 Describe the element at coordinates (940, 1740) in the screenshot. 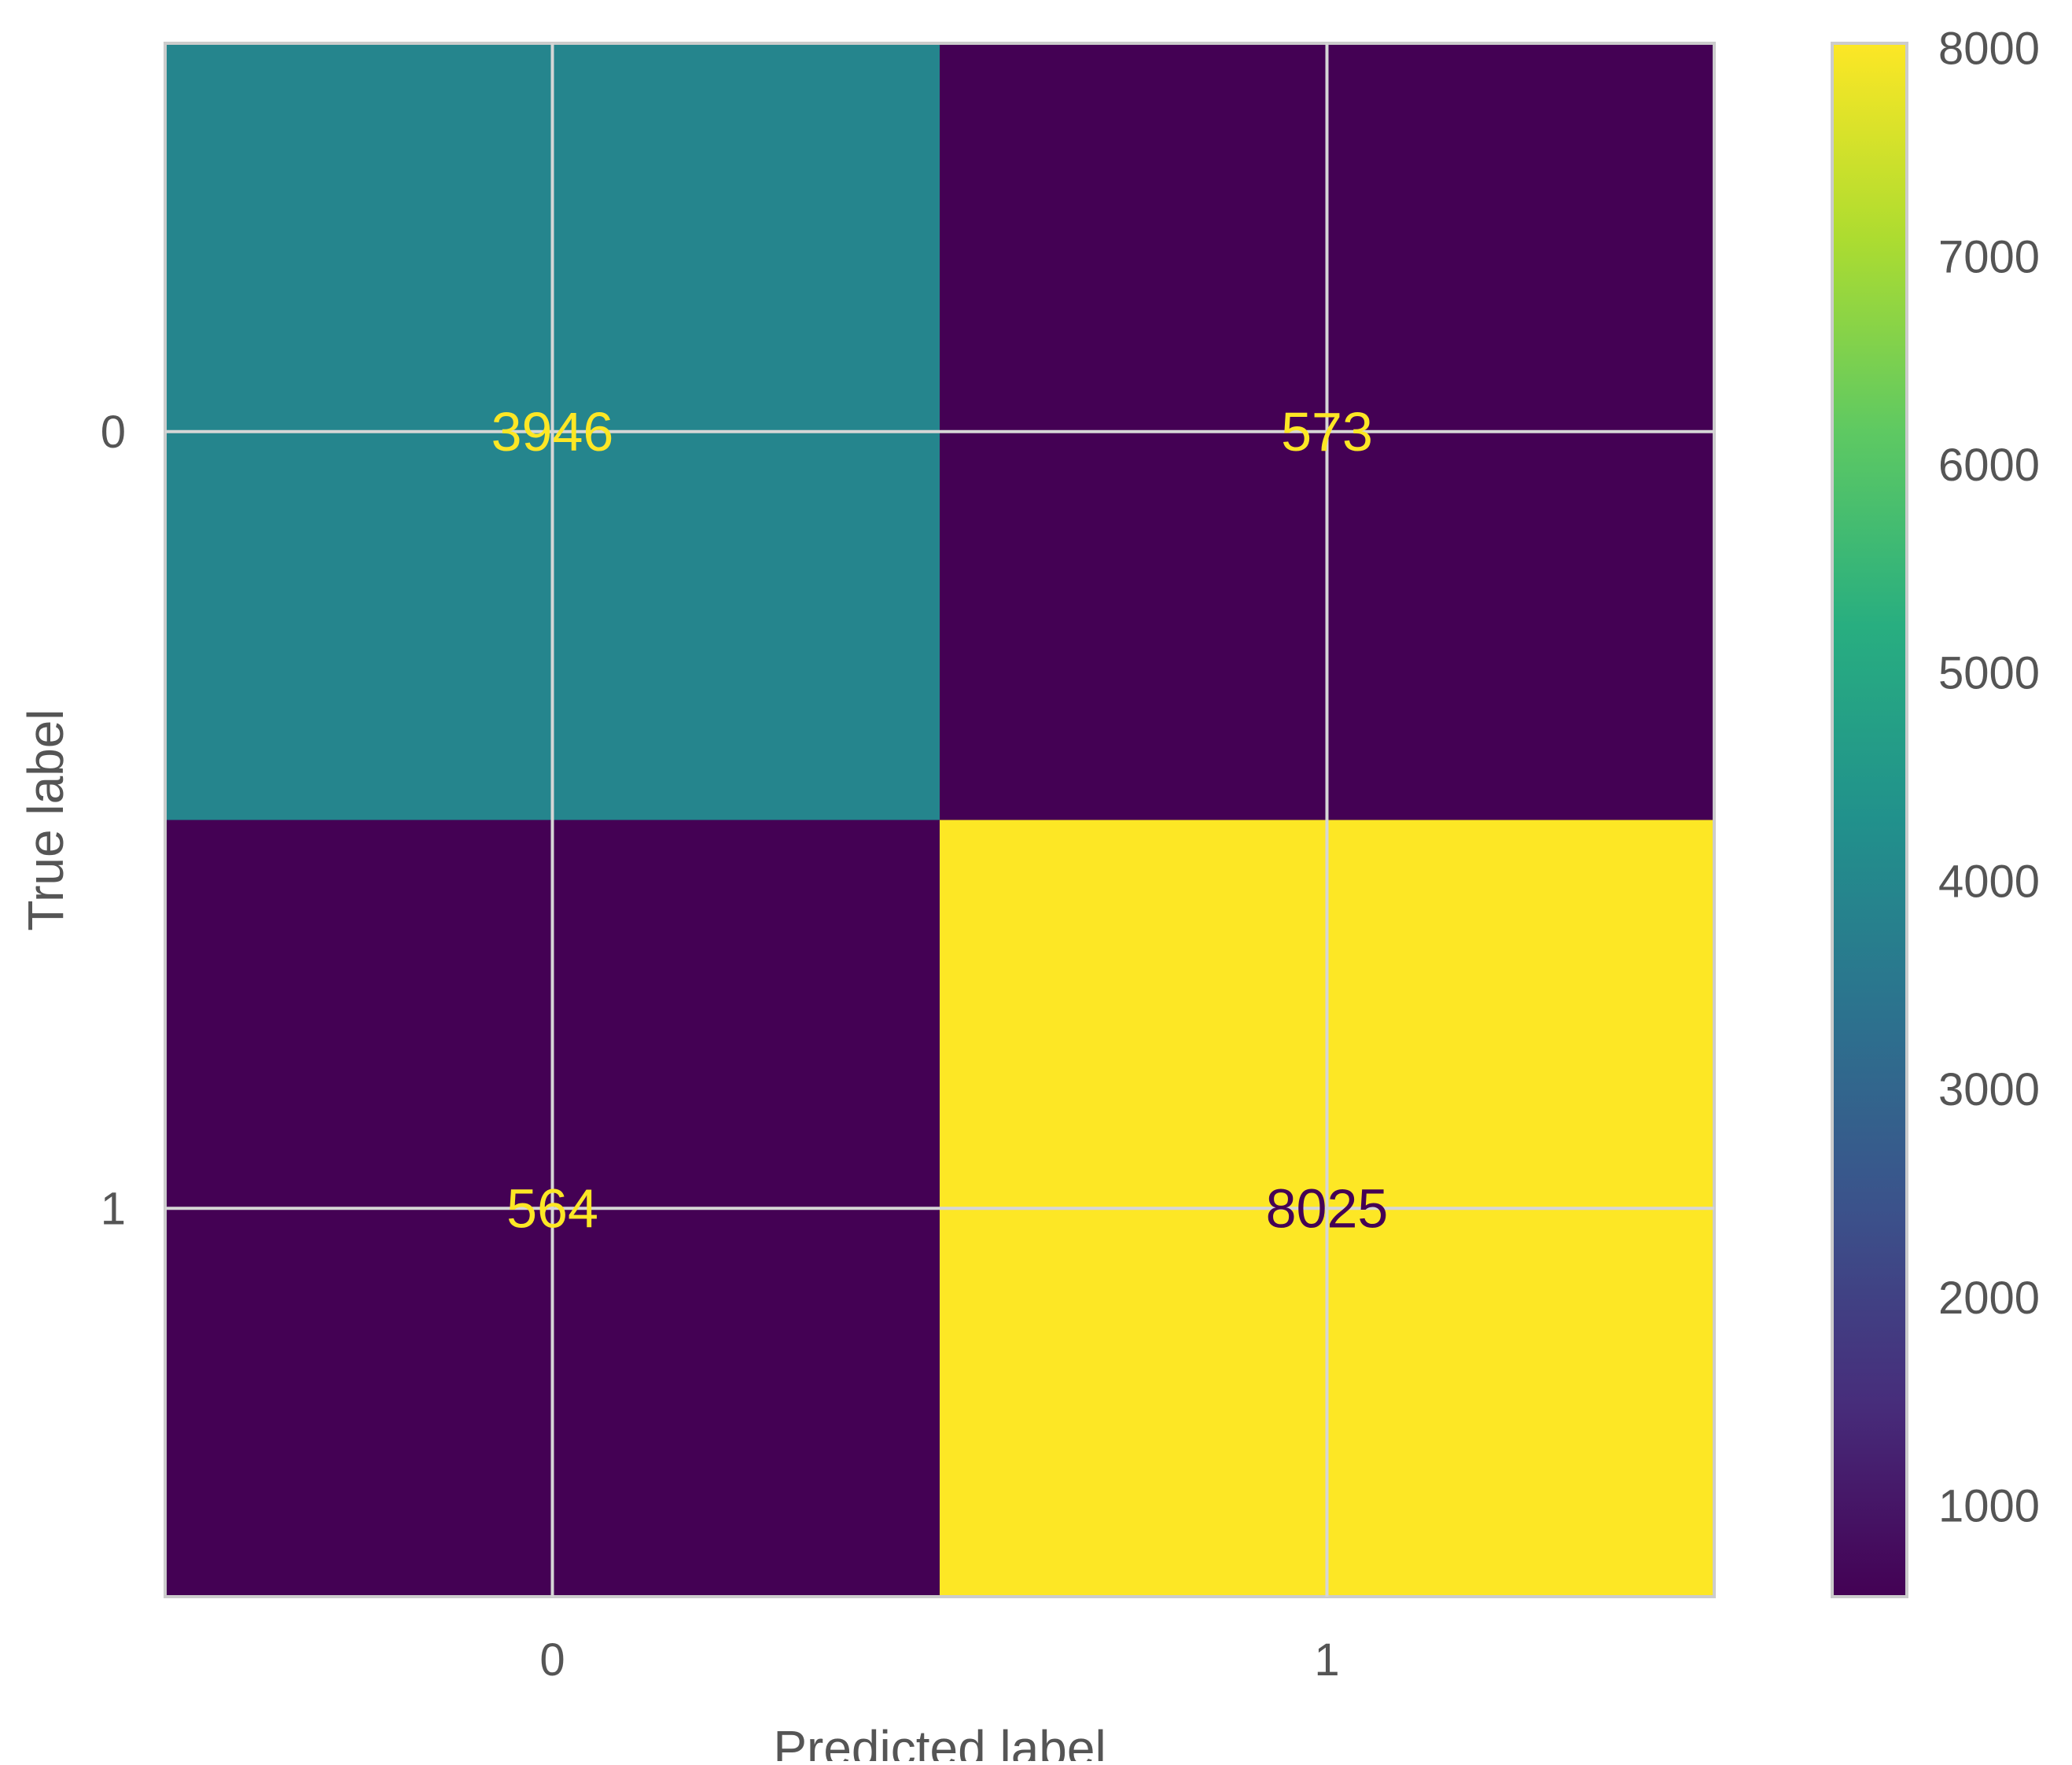

I see `x-axis-title: Predicted label` at that location.